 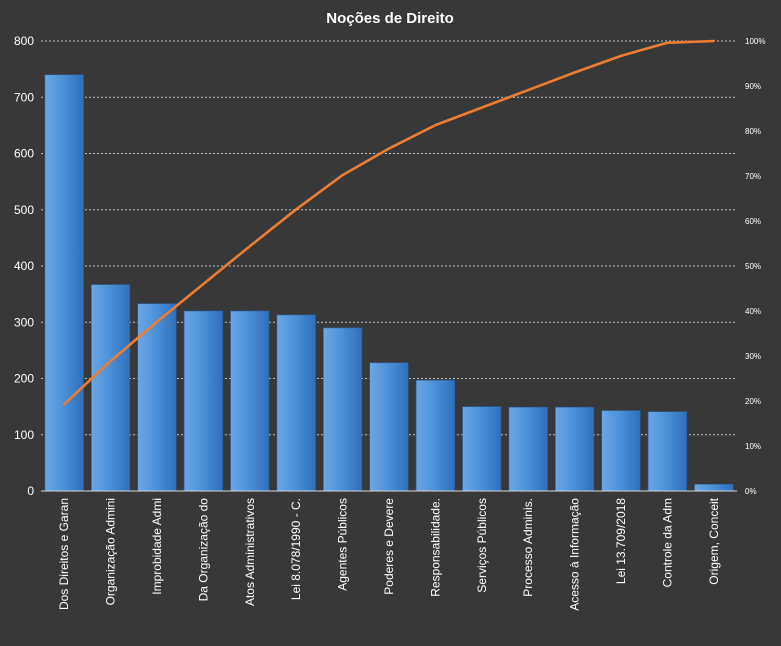 What do you see at coordinates (575, 554) in the screenshot?
I see `x-tick-label: Acesso à Informação` at bounding box center [575, 554].